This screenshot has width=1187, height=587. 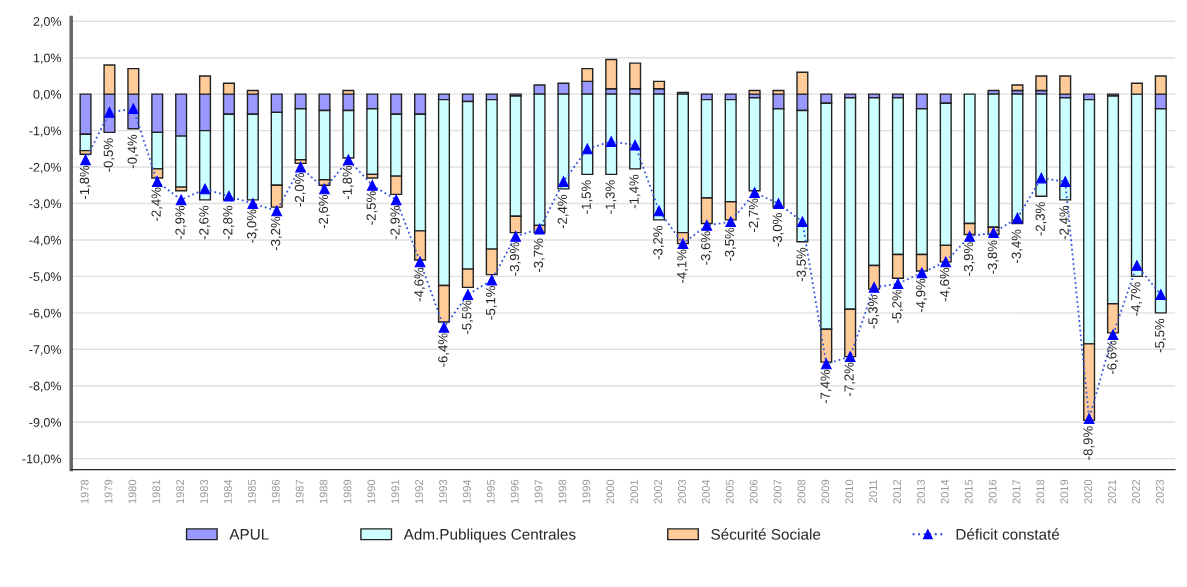 I want to click on x-tick-label: 2008, so click(x=801, y=491).